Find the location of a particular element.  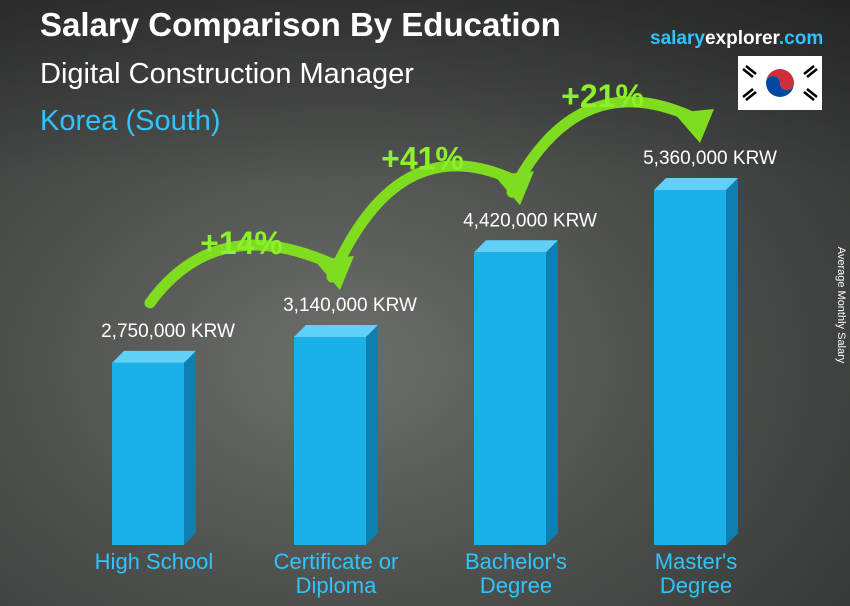

brand: salaryexplorer.com is located at coordinates (736, 38).